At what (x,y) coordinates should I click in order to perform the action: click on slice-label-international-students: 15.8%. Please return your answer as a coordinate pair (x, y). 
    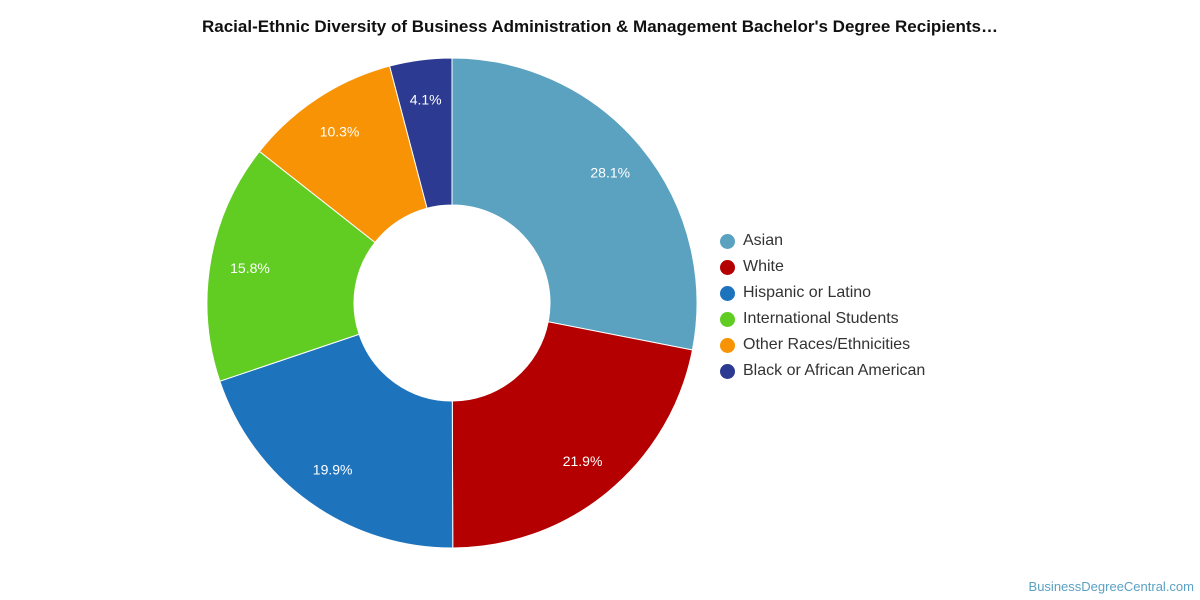
    Looking at the image, I should click on (250, 268).